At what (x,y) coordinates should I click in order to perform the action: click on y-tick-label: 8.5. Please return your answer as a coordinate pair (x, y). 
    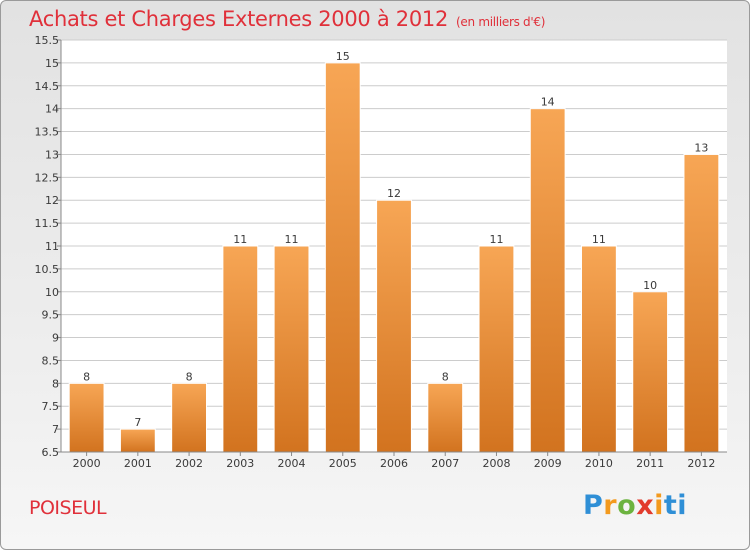
    Looking at the image, I should click on (51, 360).